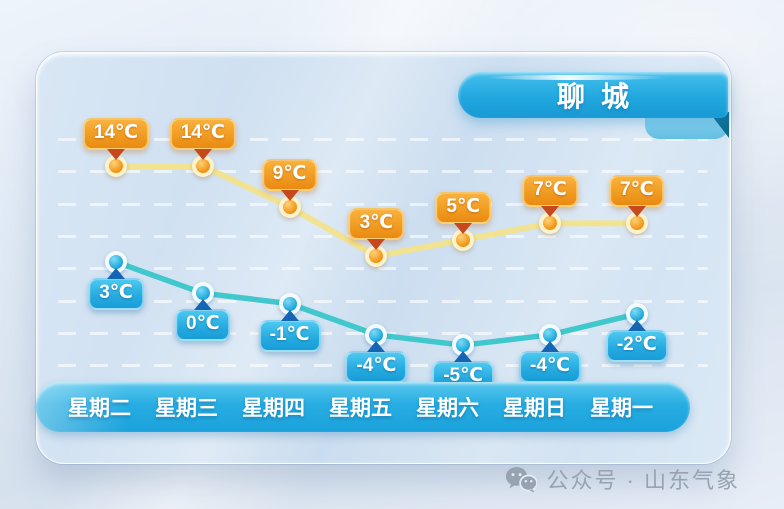 The width and height of the screenshot is (784, 509). I want to click on low-temp-label: 3℃, so click(116, 294).